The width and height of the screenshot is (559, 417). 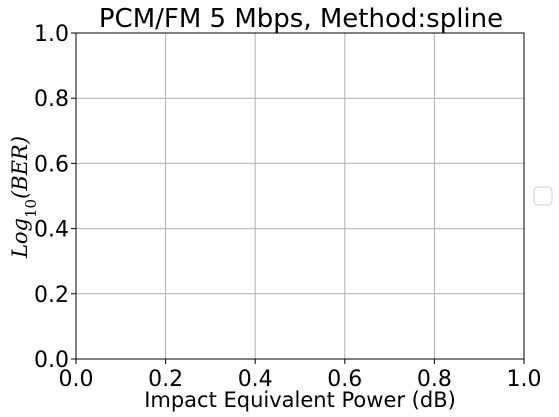 What do you see at coordinates (31, 208) in the screenshot?
I see `y-axis-label-subscript: 10` at bounding box center [31, 208].